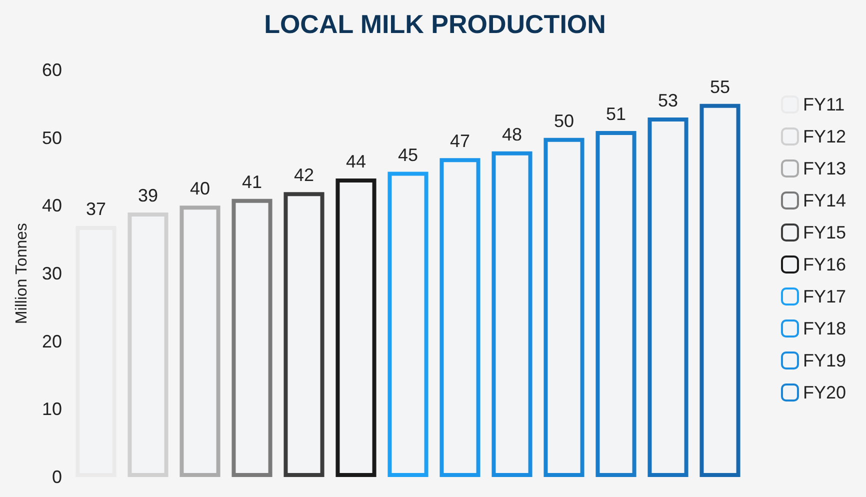 This screenshot has width=866, height=497. What do you see at coordinates (52, 206) in the screenshot?
I see `y-tick-label: 40` at bounding box center [52, 206].